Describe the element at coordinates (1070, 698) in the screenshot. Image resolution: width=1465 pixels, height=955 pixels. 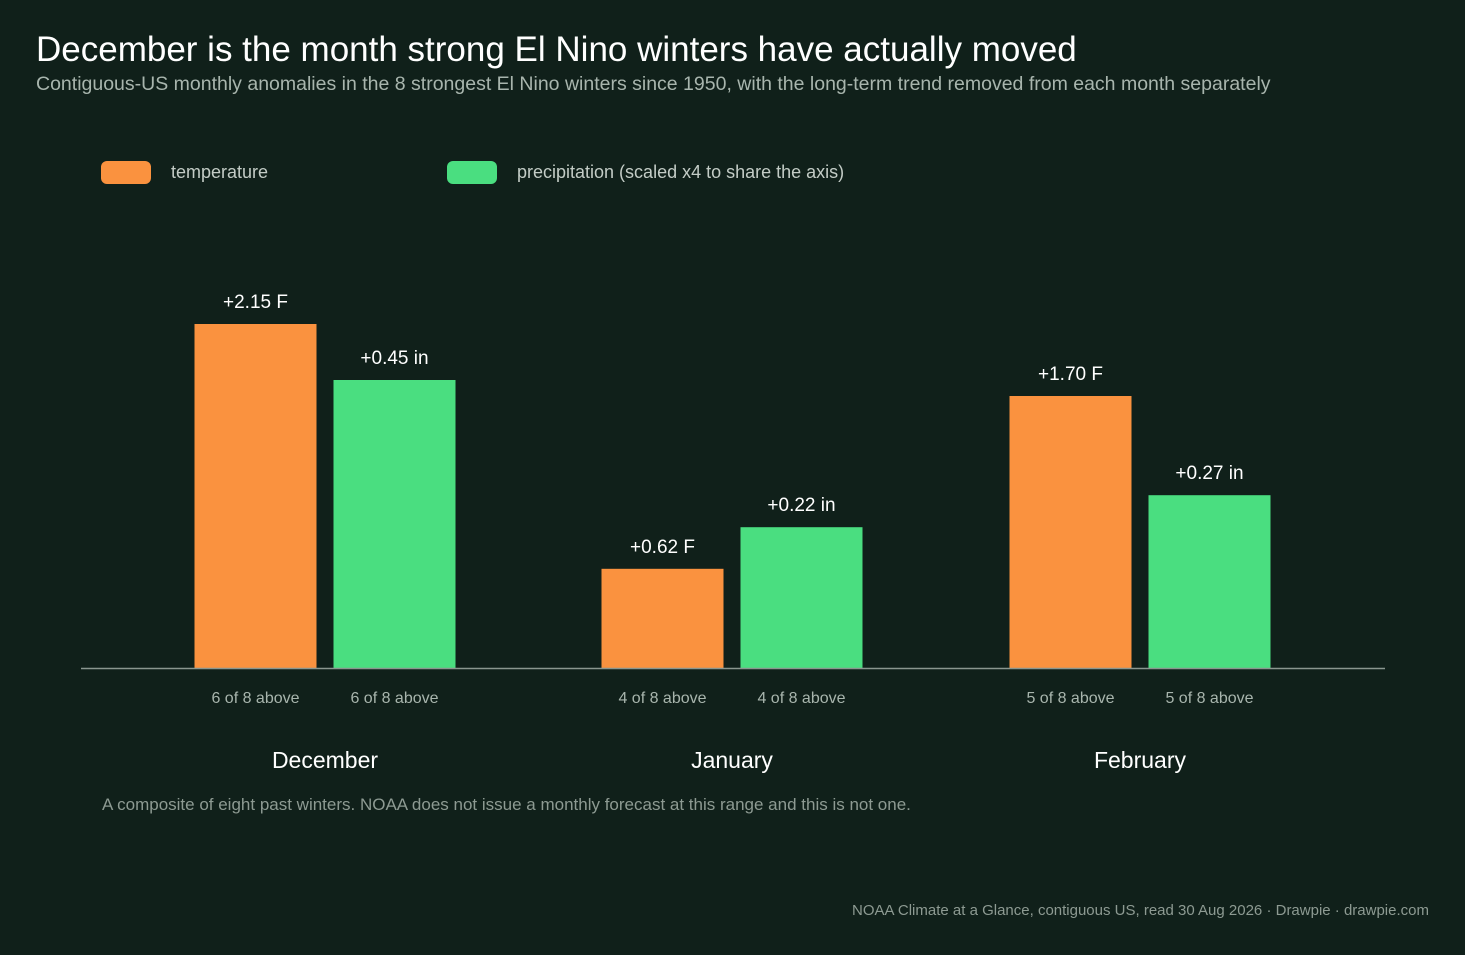
I see `count-label-temperature-february: 5 of 8 above` at that location.